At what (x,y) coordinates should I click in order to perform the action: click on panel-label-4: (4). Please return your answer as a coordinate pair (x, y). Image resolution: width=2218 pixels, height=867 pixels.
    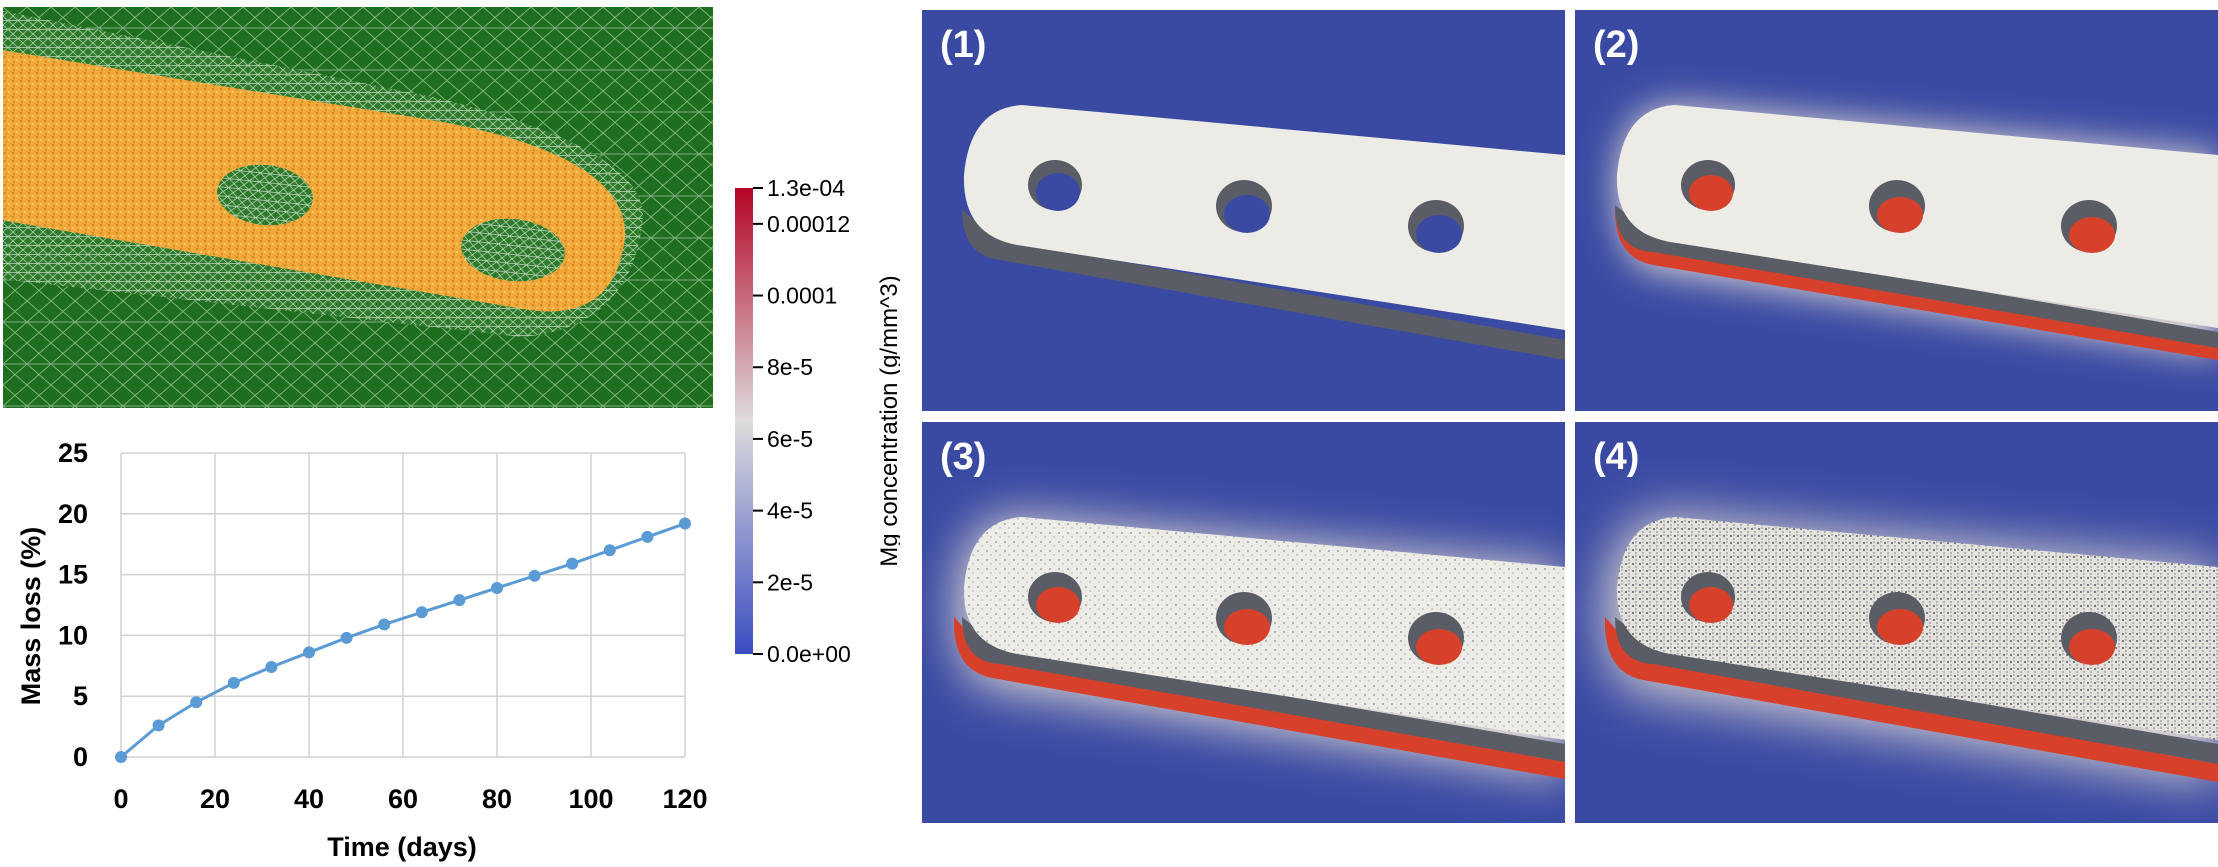
    Looking at the image, I should click on (1616, 457).